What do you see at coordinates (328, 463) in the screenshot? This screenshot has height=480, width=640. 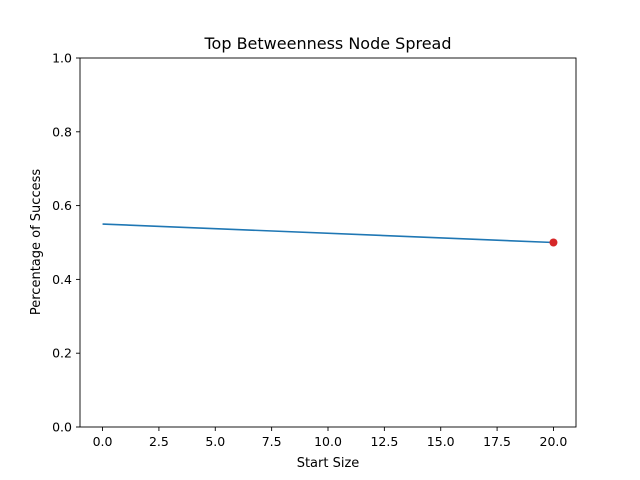 I see `x-axis-label: Start Size` at bounding box center [328, 463].